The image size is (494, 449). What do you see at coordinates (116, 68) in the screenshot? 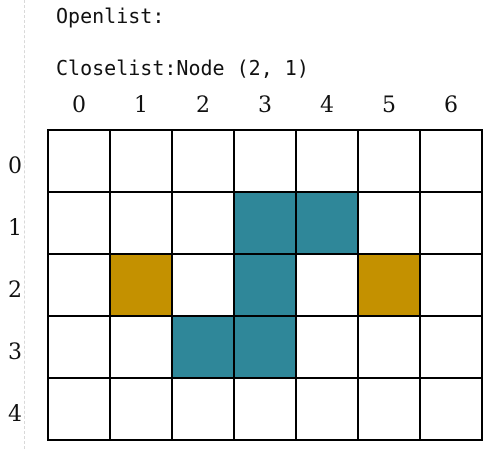
I see `closelist-label: Closelist:` at bounding box center [116, 68].